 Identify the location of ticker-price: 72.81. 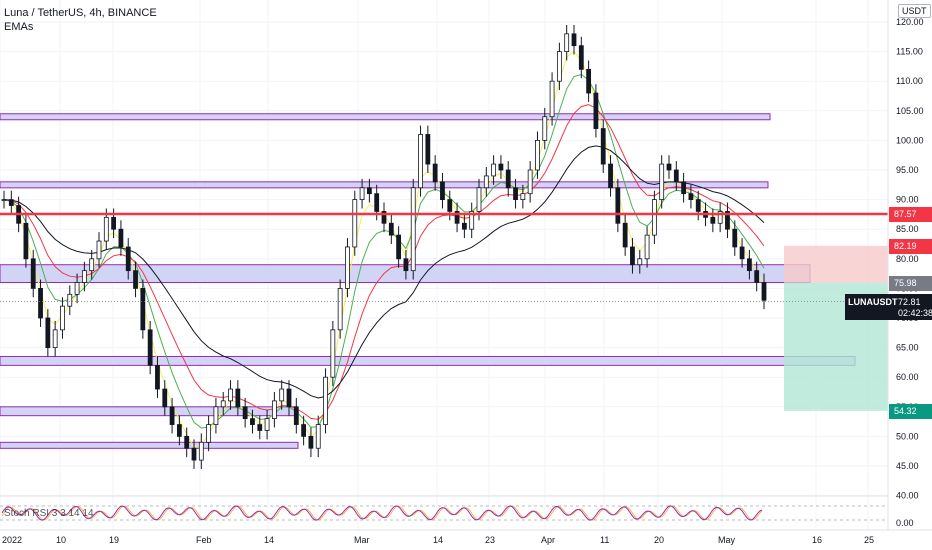
(909, 302).